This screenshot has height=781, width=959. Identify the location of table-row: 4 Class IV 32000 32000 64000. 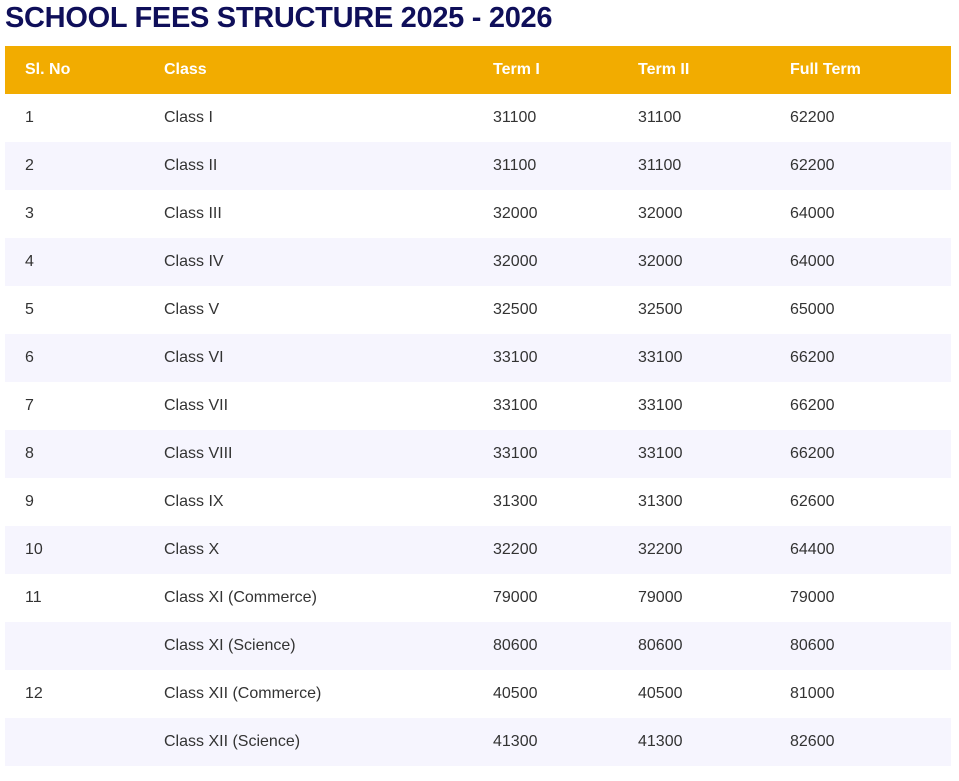
(478, 262).